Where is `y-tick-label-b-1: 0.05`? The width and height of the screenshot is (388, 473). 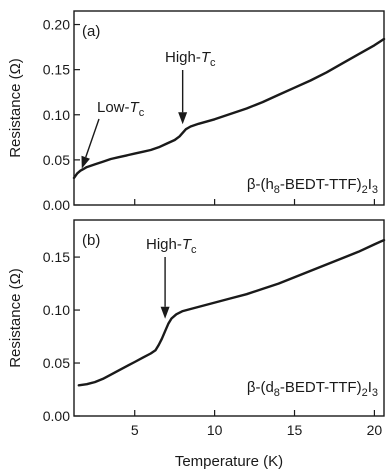 y-tick-label-b-1: 0.05 is located at coordinates (56, 363).